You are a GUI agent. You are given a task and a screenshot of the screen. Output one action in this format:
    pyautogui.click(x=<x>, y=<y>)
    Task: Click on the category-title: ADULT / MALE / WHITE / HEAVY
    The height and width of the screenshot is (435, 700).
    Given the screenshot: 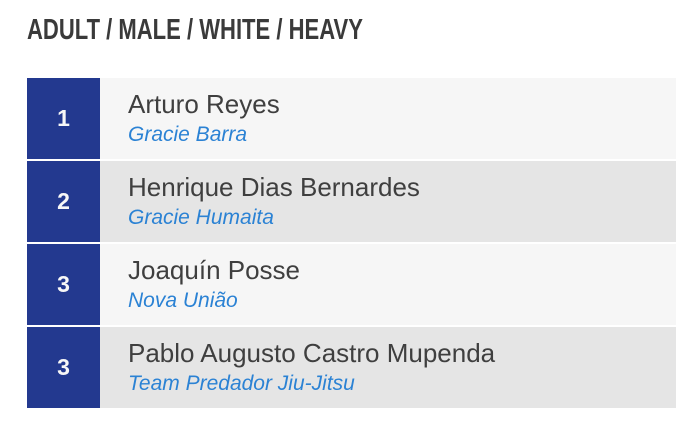 What is the action you would take?
    pyautogui.click(x=195, y=30)
    